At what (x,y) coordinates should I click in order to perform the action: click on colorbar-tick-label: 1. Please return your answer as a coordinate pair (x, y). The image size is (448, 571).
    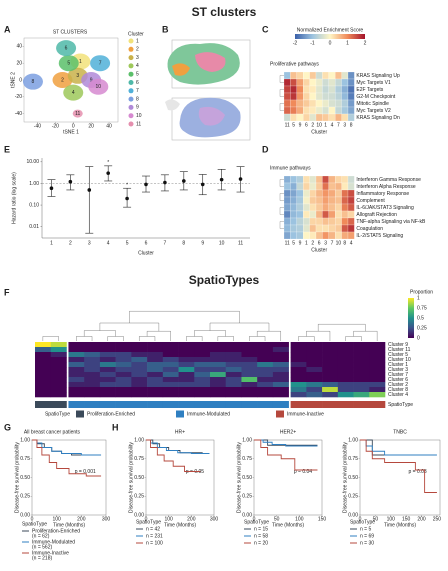
    Looking at the image, I should click on (418, 298).